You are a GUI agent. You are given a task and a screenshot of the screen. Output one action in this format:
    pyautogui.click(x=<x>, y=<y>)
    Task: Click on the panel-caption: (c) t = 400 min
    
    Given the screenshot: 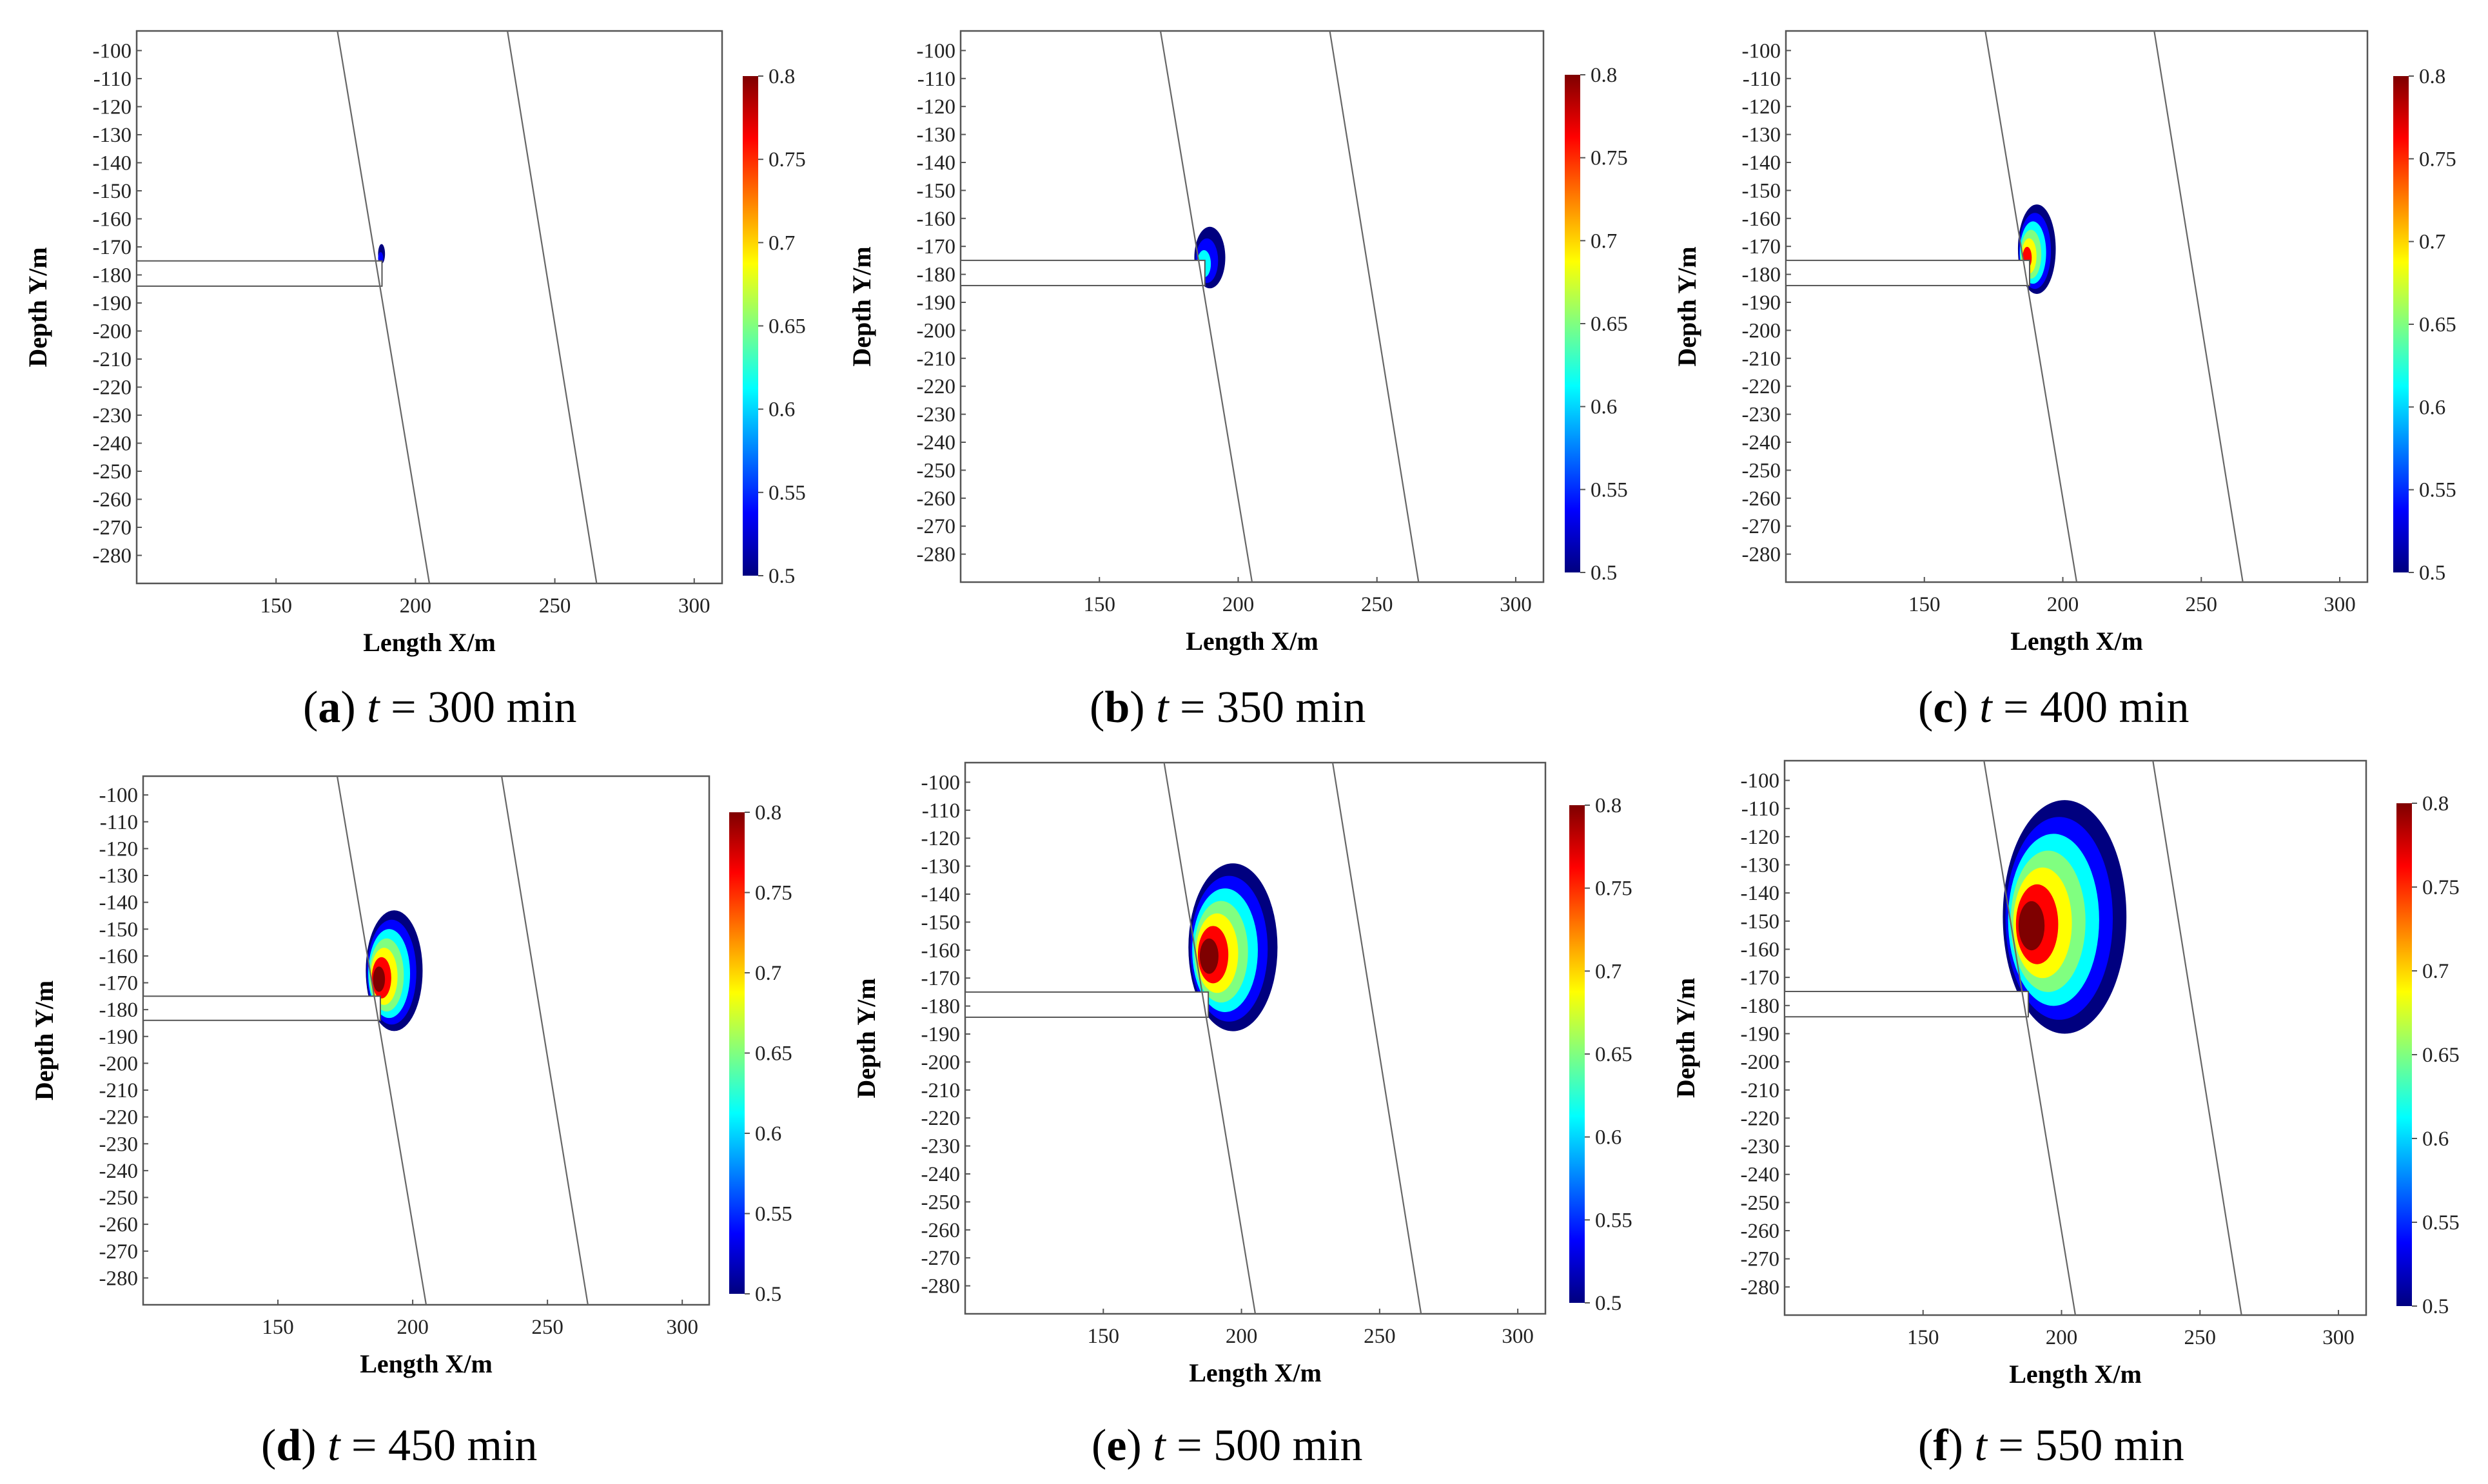 What is the action you would take?
    pyautogui.click(x=2053, y=707)
    